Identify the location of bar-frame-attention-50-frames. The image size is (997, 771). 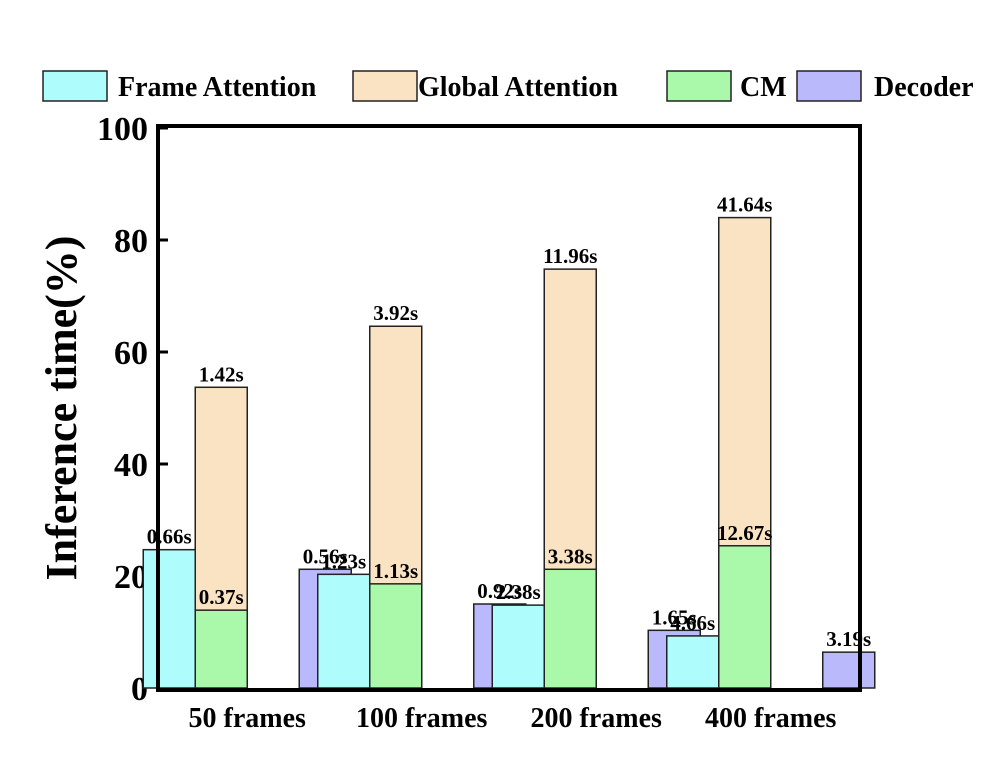
(169, 618).